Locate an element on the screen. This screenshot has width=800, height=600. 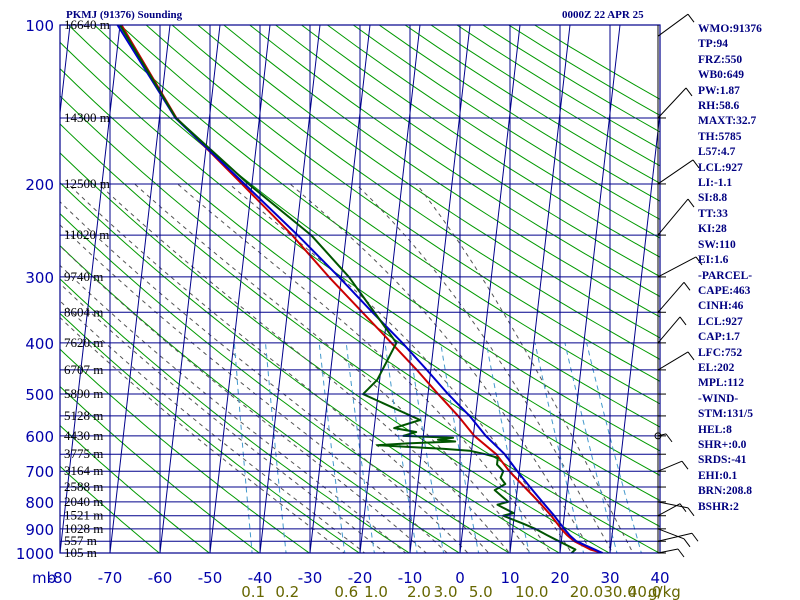
index-line: KI:28 is located at coordinates (712, 229).